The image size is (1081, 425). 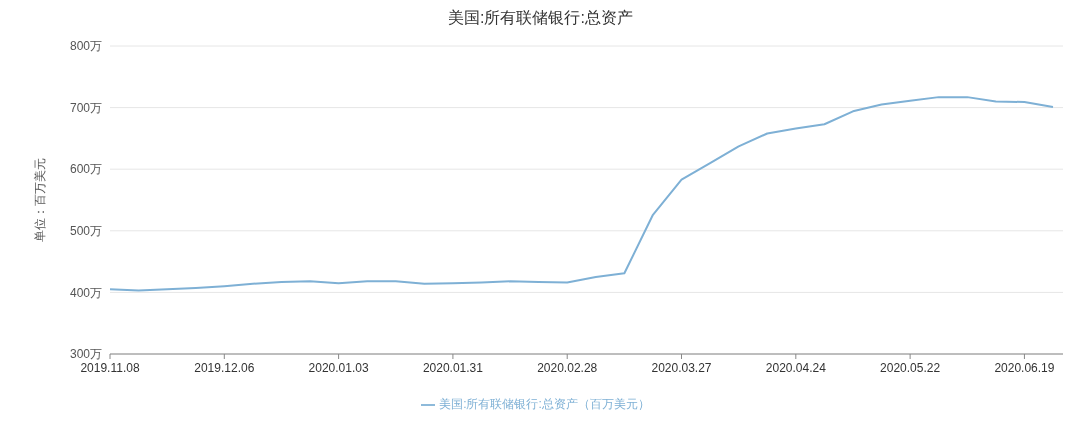 I want to click on chart-title: 美国:所有联储银行:总资产, so click(x=540, y=18).